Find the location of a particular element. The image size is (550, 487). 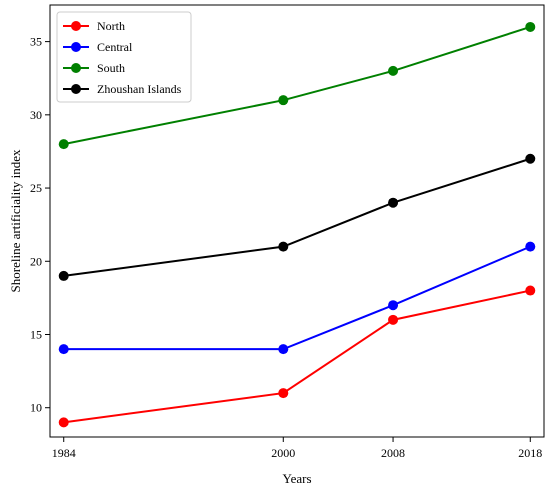

legend-item-south: South is located at coordinates (94, 68).